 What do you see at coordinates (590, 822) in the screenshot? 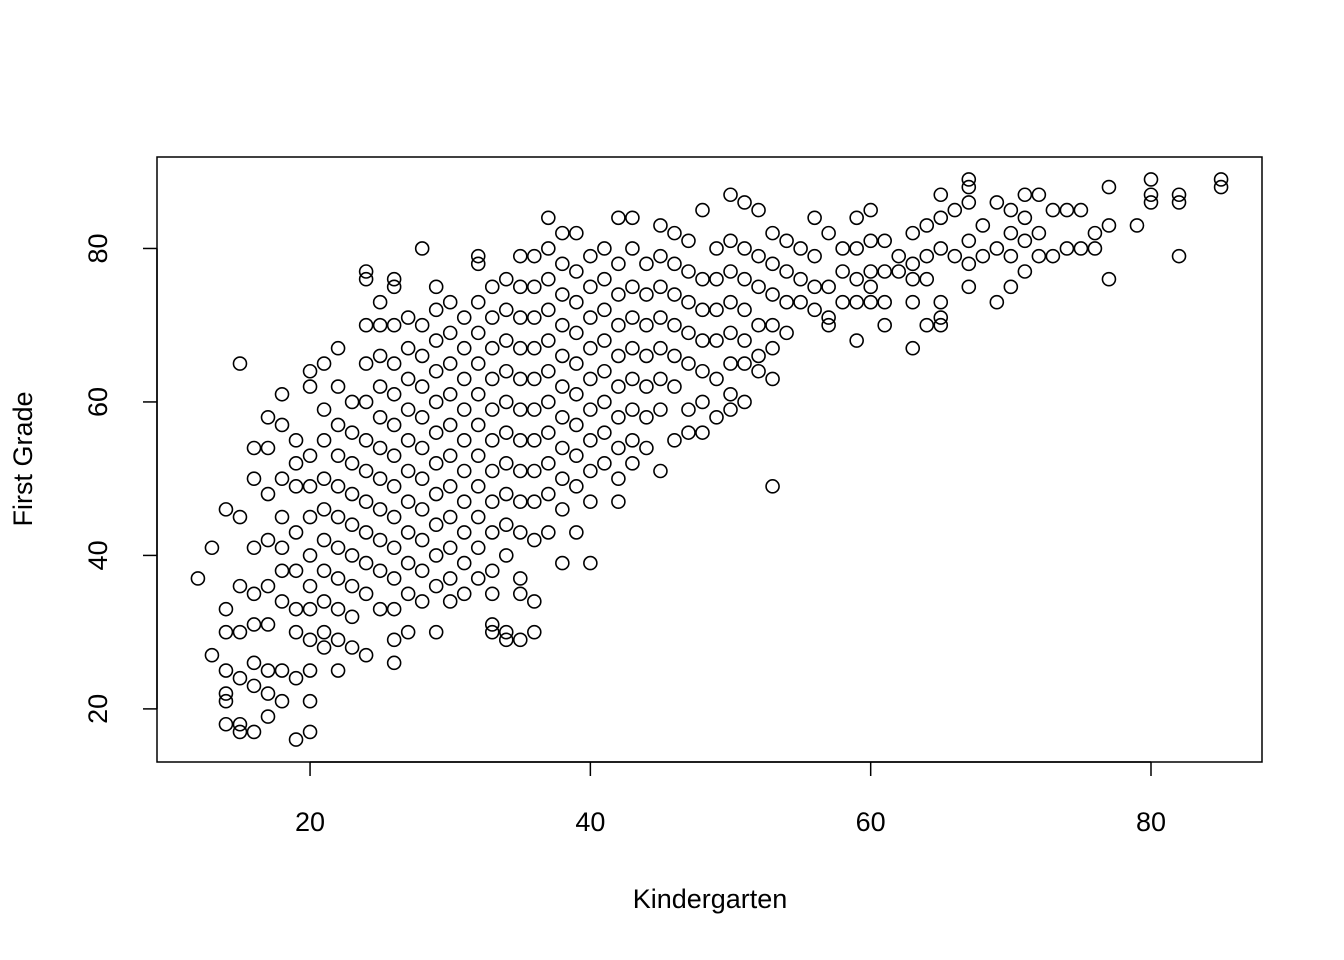
I see `x-tick-label: 40` at bounding box center [590, 822].